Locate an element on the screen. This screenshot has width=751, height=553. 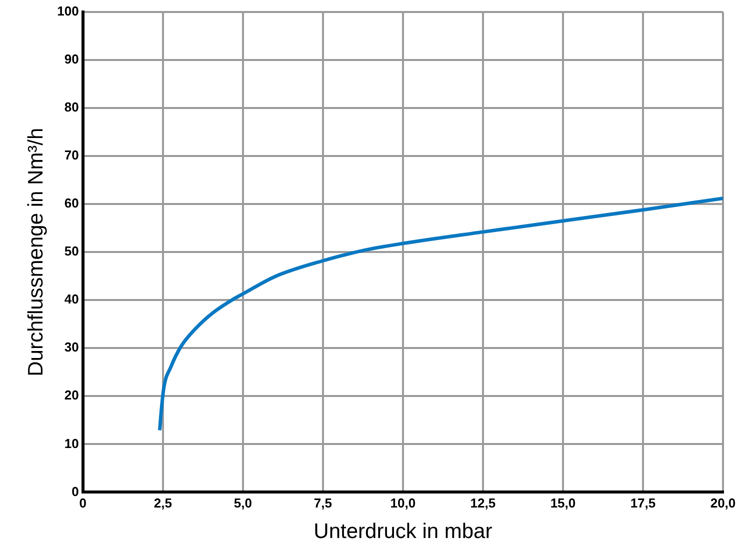
x-axis-title: Unterdruck in mbar is located at coordinates (403, 532).